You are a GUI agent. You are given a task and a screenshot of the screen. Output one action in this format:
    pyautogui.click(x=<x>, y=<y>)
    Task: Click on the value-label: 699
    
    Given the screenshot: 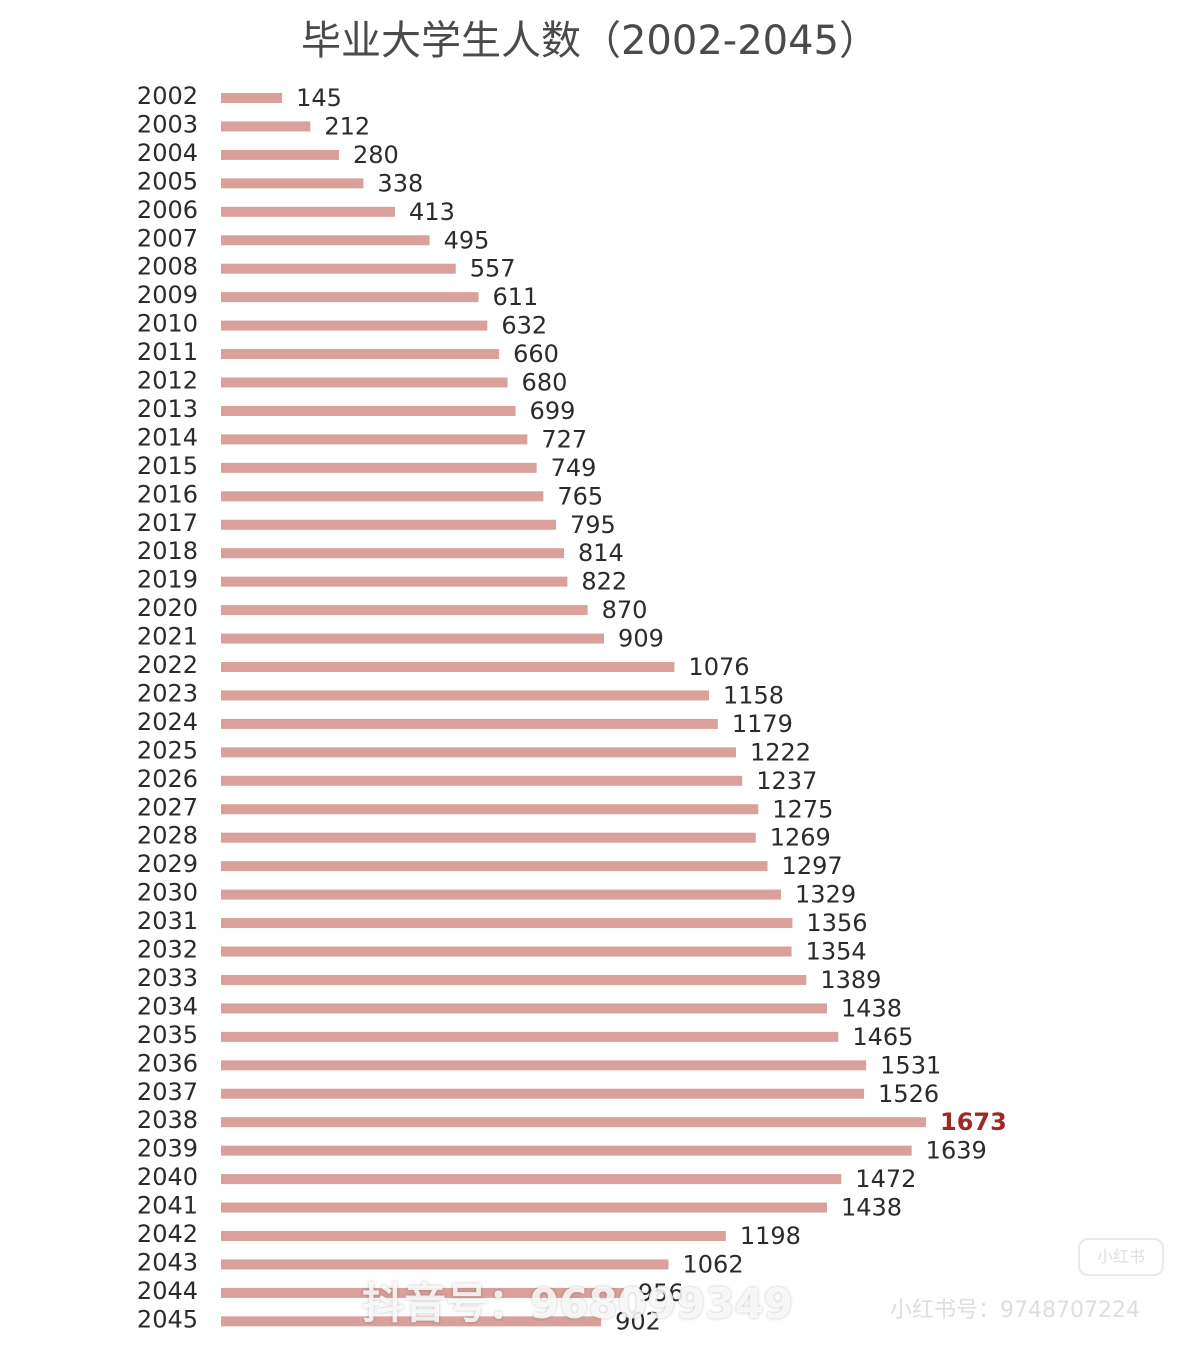 What is the action you would take?
    pyautogui.click(x=553, y=411)
    